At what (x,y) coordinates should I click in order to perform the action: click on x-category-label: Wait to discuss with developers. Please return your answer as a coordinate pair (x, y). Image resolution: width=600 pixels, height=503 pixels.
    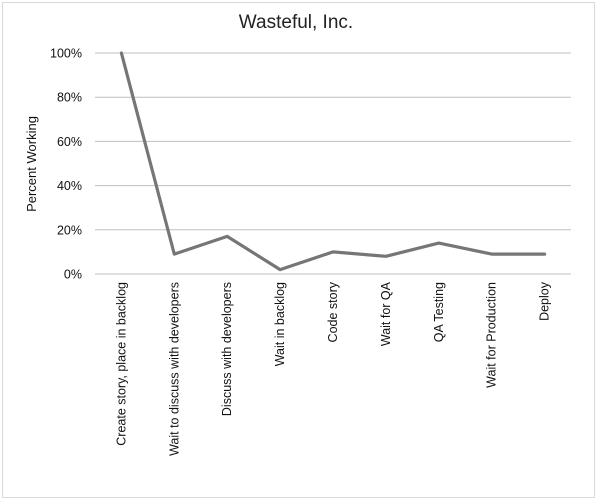
    Looking at the image, I should click on (174, 369).